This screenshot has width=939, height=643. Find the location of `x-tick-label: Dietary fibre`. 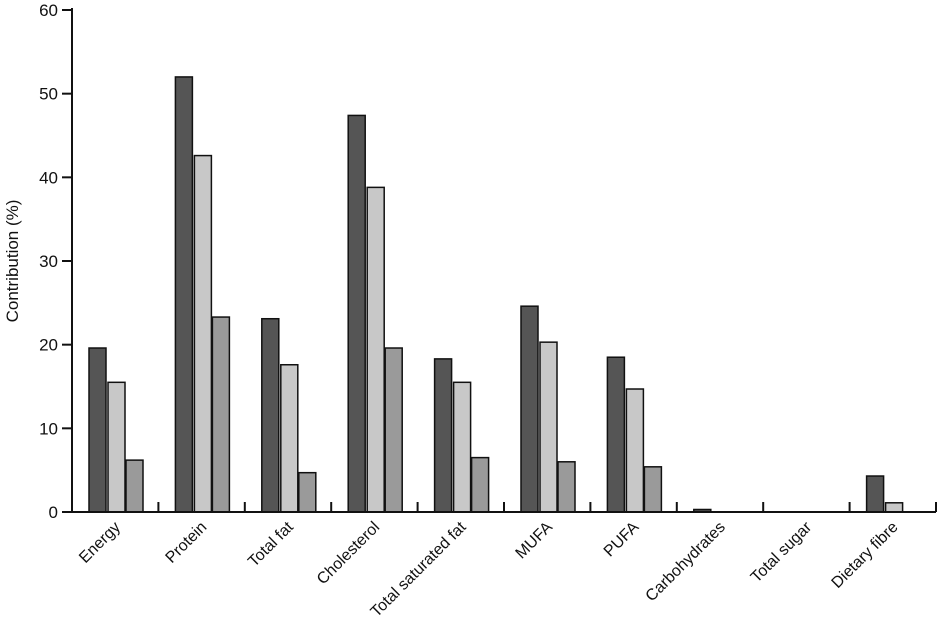

x-tick-label: Dietary fibre is located at coordinates (865, 555).